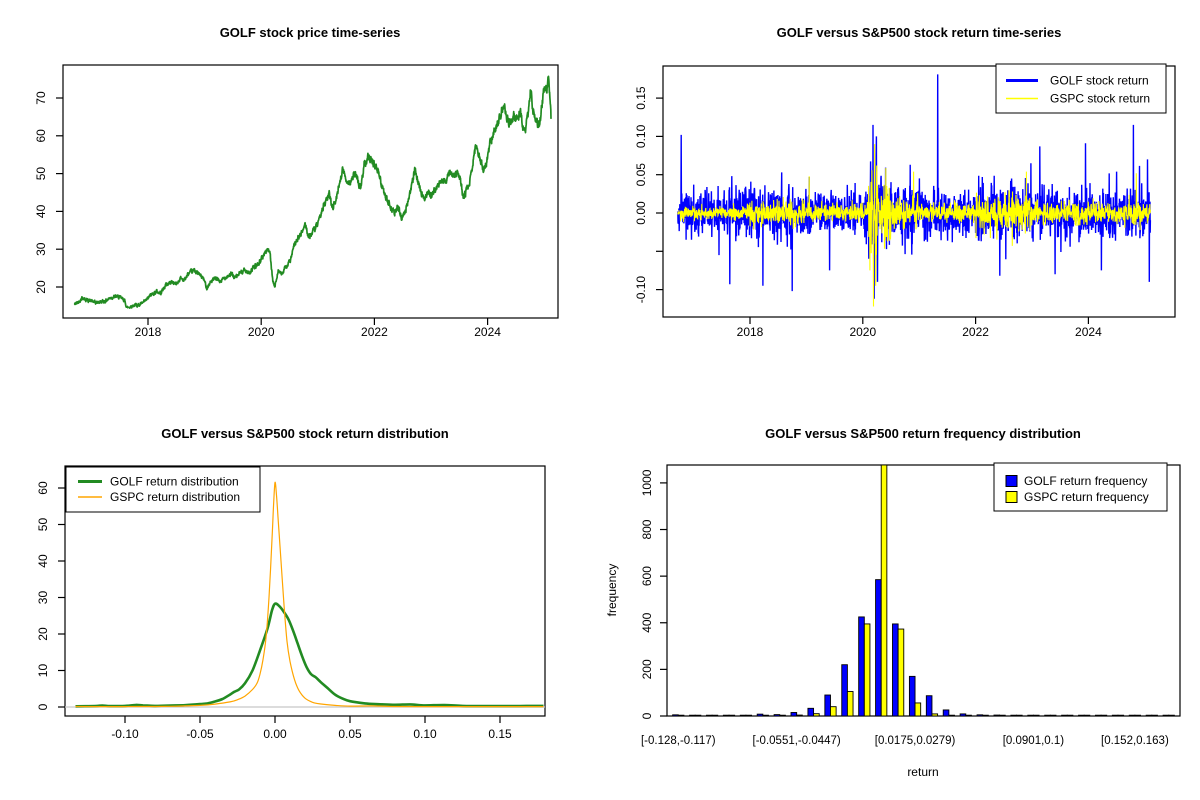 The width and height of the screenshot is (1200, 800). Describe the element at coordinates (914, 225) in the screenshot. I see `gspc-return-line` at that location.